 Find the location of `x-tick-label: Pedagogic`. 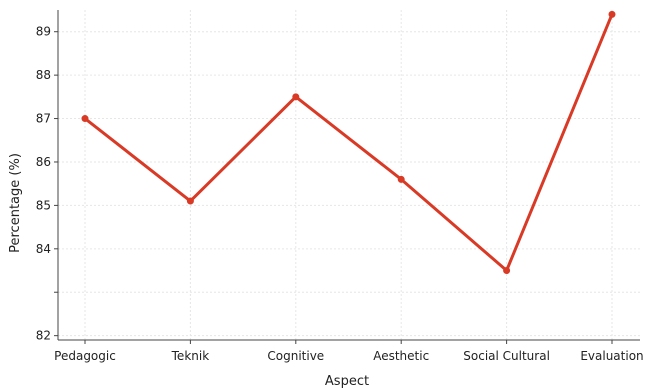

x-tick-label: Pedagogic is located at coordinates (85, 356).